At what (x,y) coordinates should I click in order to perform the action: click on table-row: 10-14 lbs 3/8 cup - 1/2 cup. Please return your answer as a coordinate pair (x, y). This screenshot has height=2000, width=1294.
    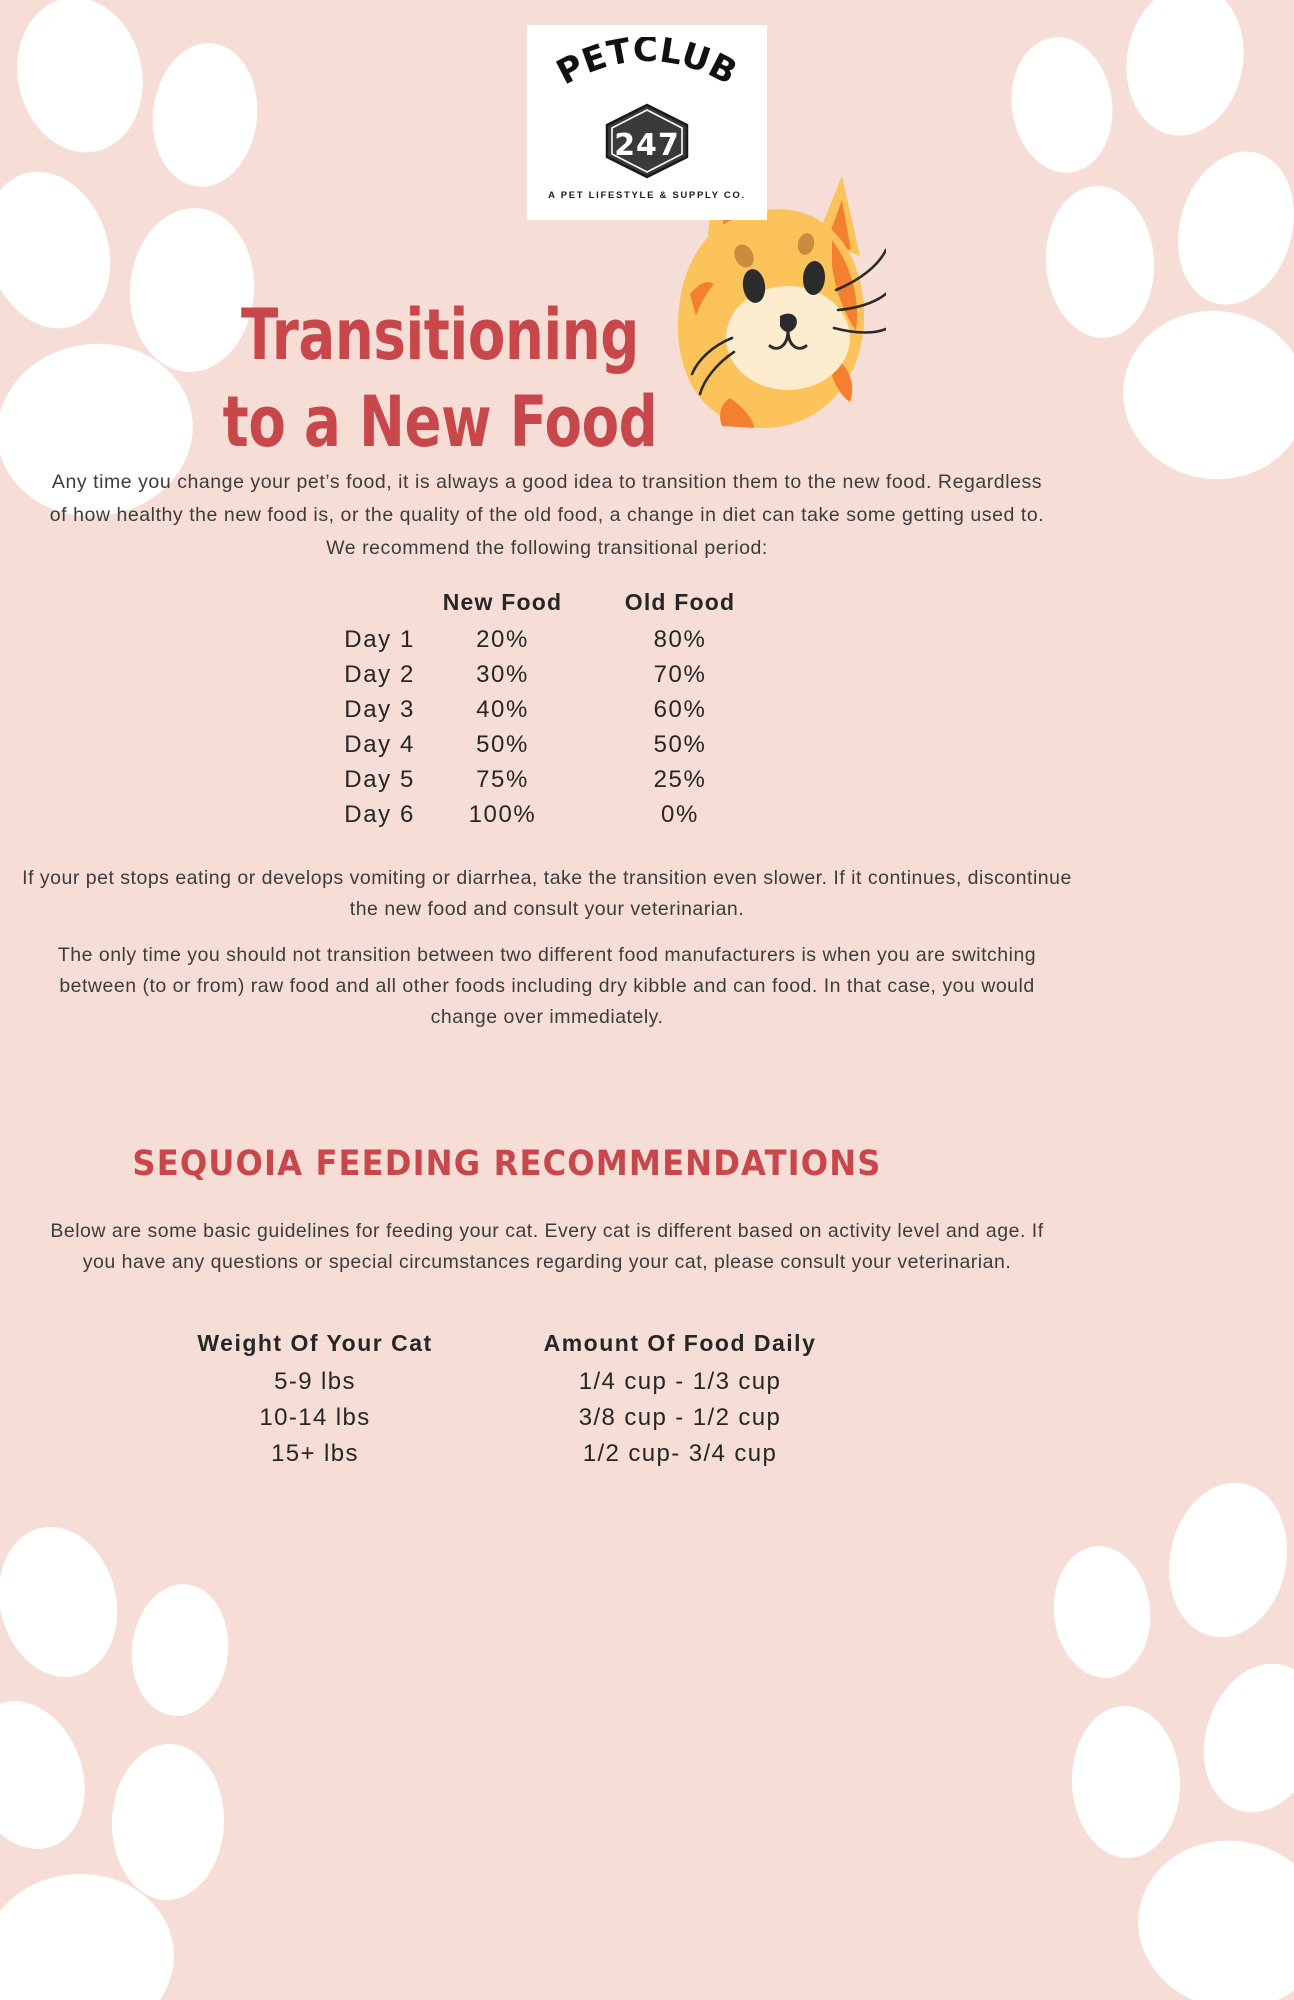
    Looking at the image, I should click on (520, 1418).